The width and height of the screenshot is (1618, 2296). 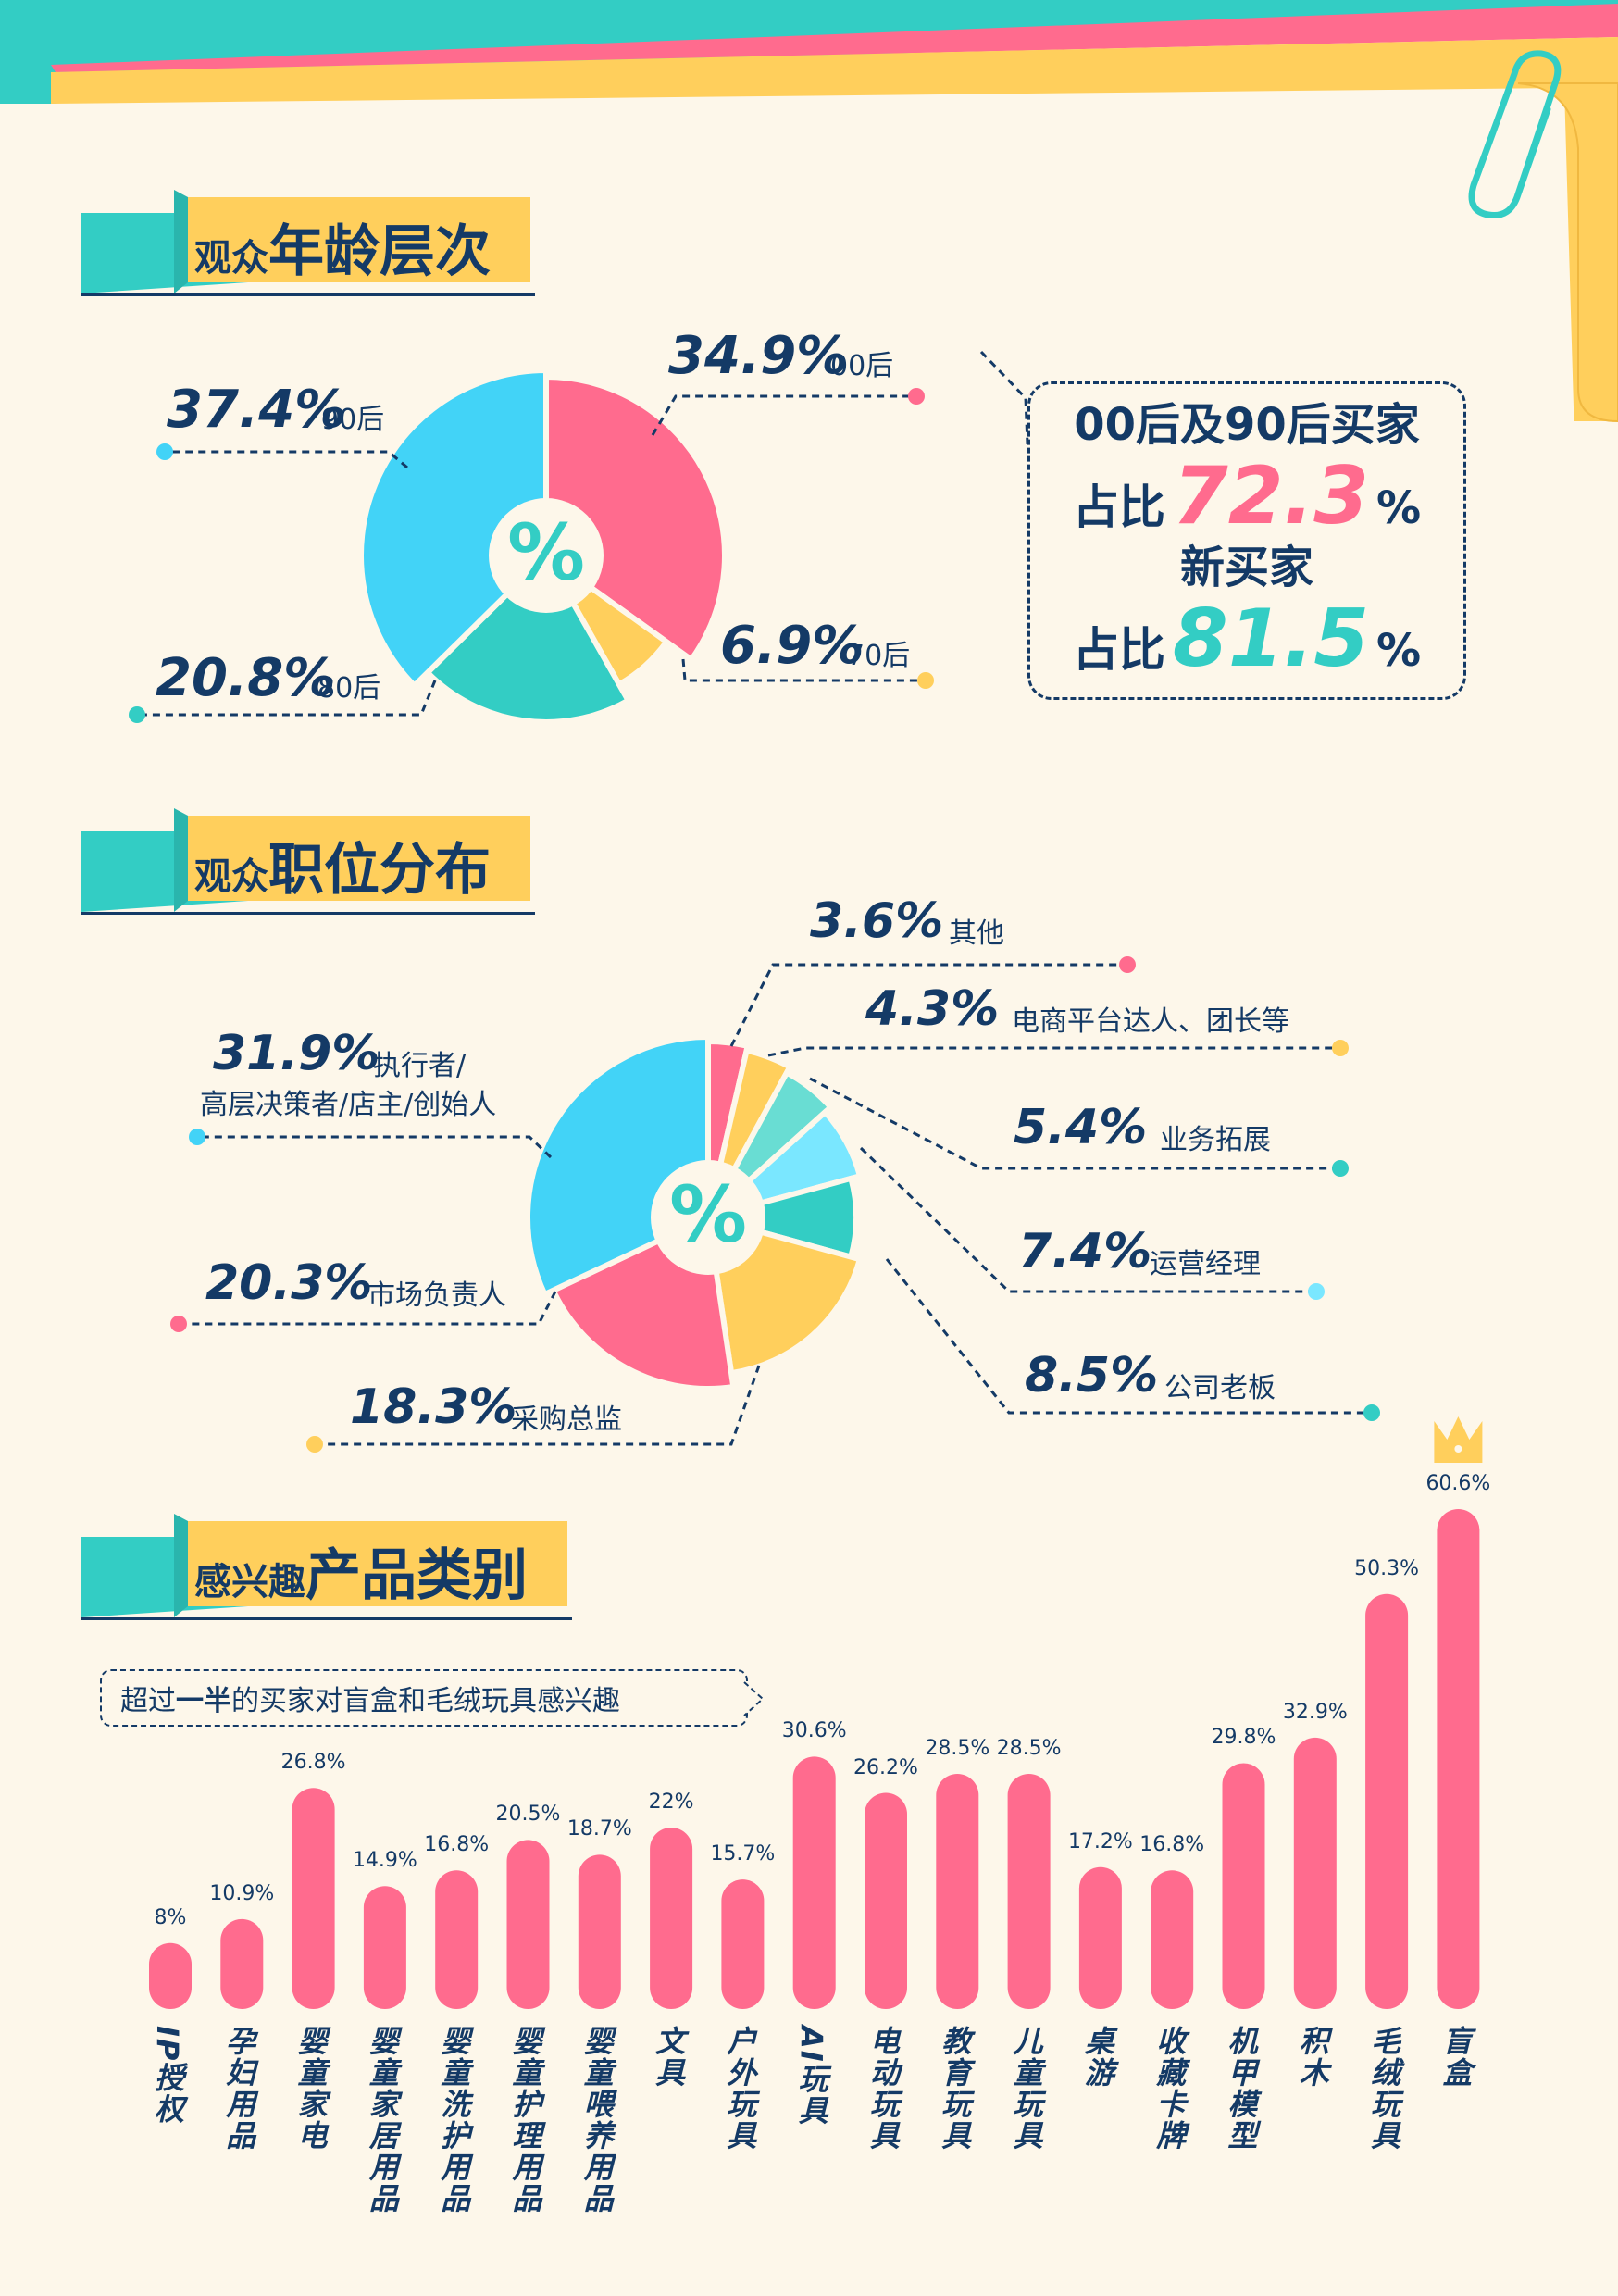 I want to click on bar-value-label: 30.6%, so click(x=814, y=1731).